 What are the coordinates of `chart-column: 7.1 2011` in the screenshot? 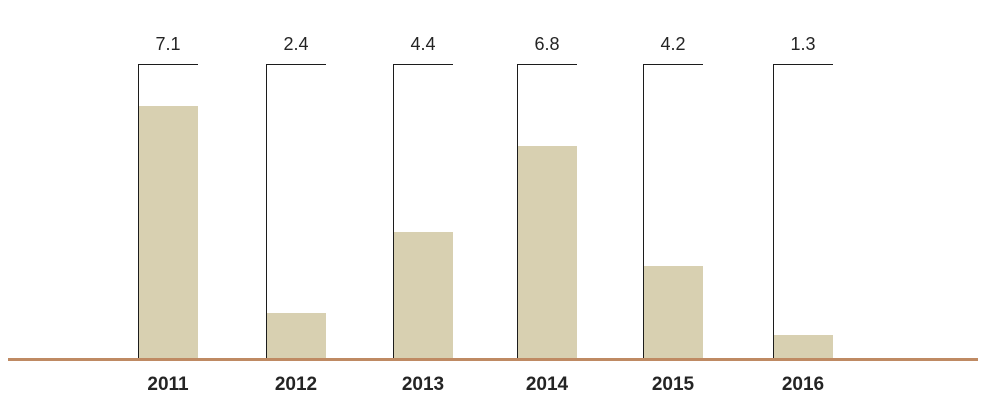 It's located at (168, 205).